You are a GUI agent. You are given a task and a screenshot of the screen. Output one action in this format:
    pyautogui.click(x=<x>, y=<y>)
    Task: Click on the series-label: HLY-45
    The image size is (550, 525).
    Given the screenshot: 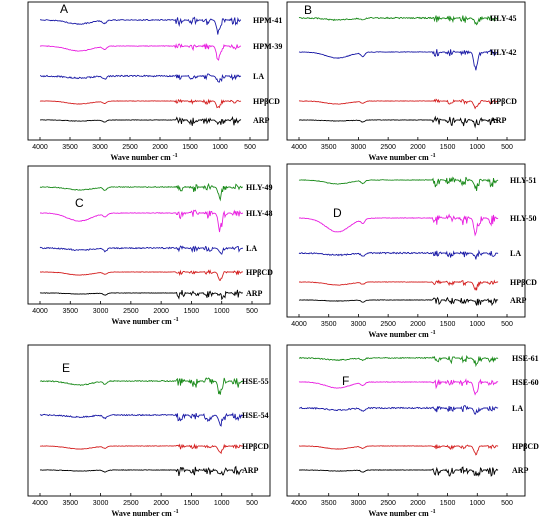 What is the action you would take?
    pyautogui.click(x=503, y=18)
    